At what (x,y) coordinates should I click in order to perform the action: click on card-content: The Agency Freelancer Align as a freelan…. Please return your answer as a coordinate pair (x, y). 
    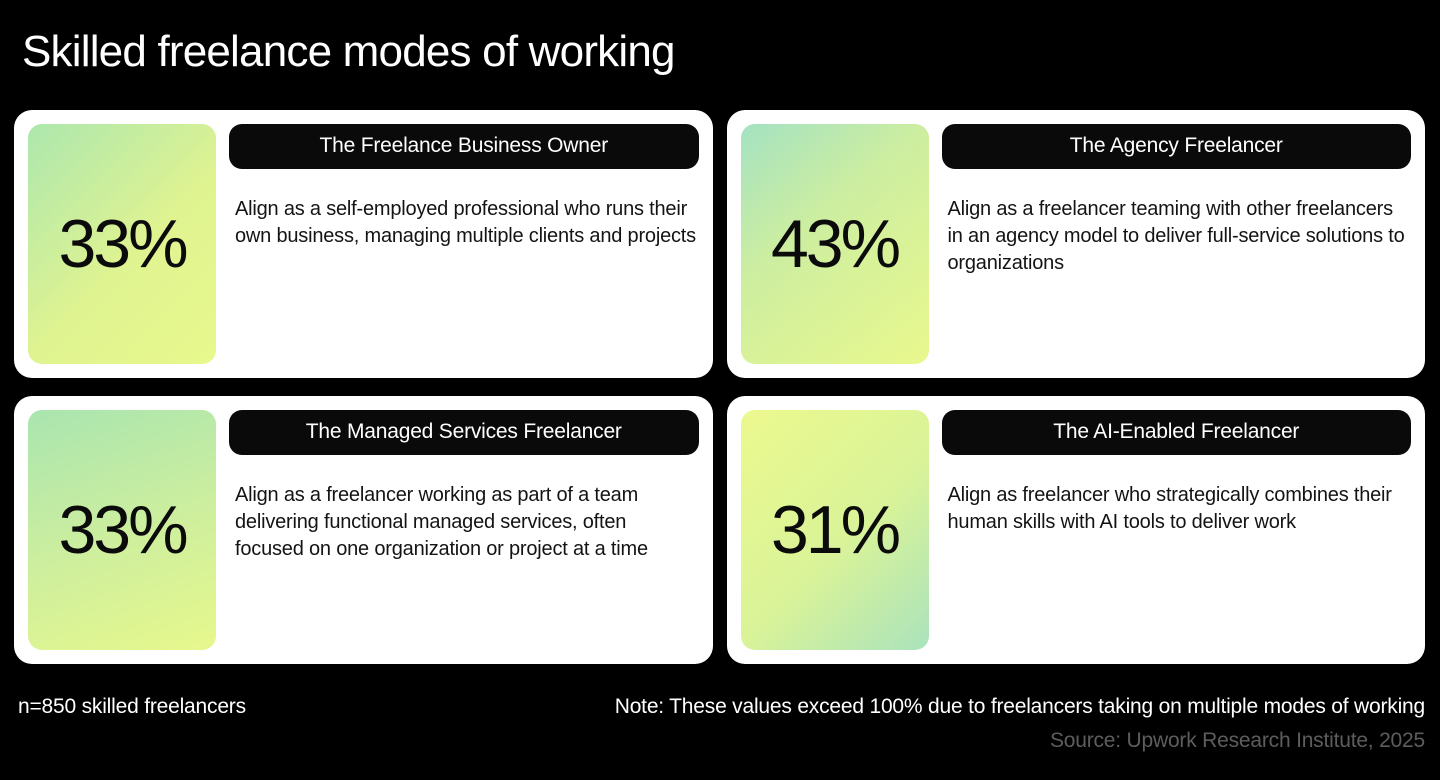
    Looking at the image, I should click on (1176, 243).